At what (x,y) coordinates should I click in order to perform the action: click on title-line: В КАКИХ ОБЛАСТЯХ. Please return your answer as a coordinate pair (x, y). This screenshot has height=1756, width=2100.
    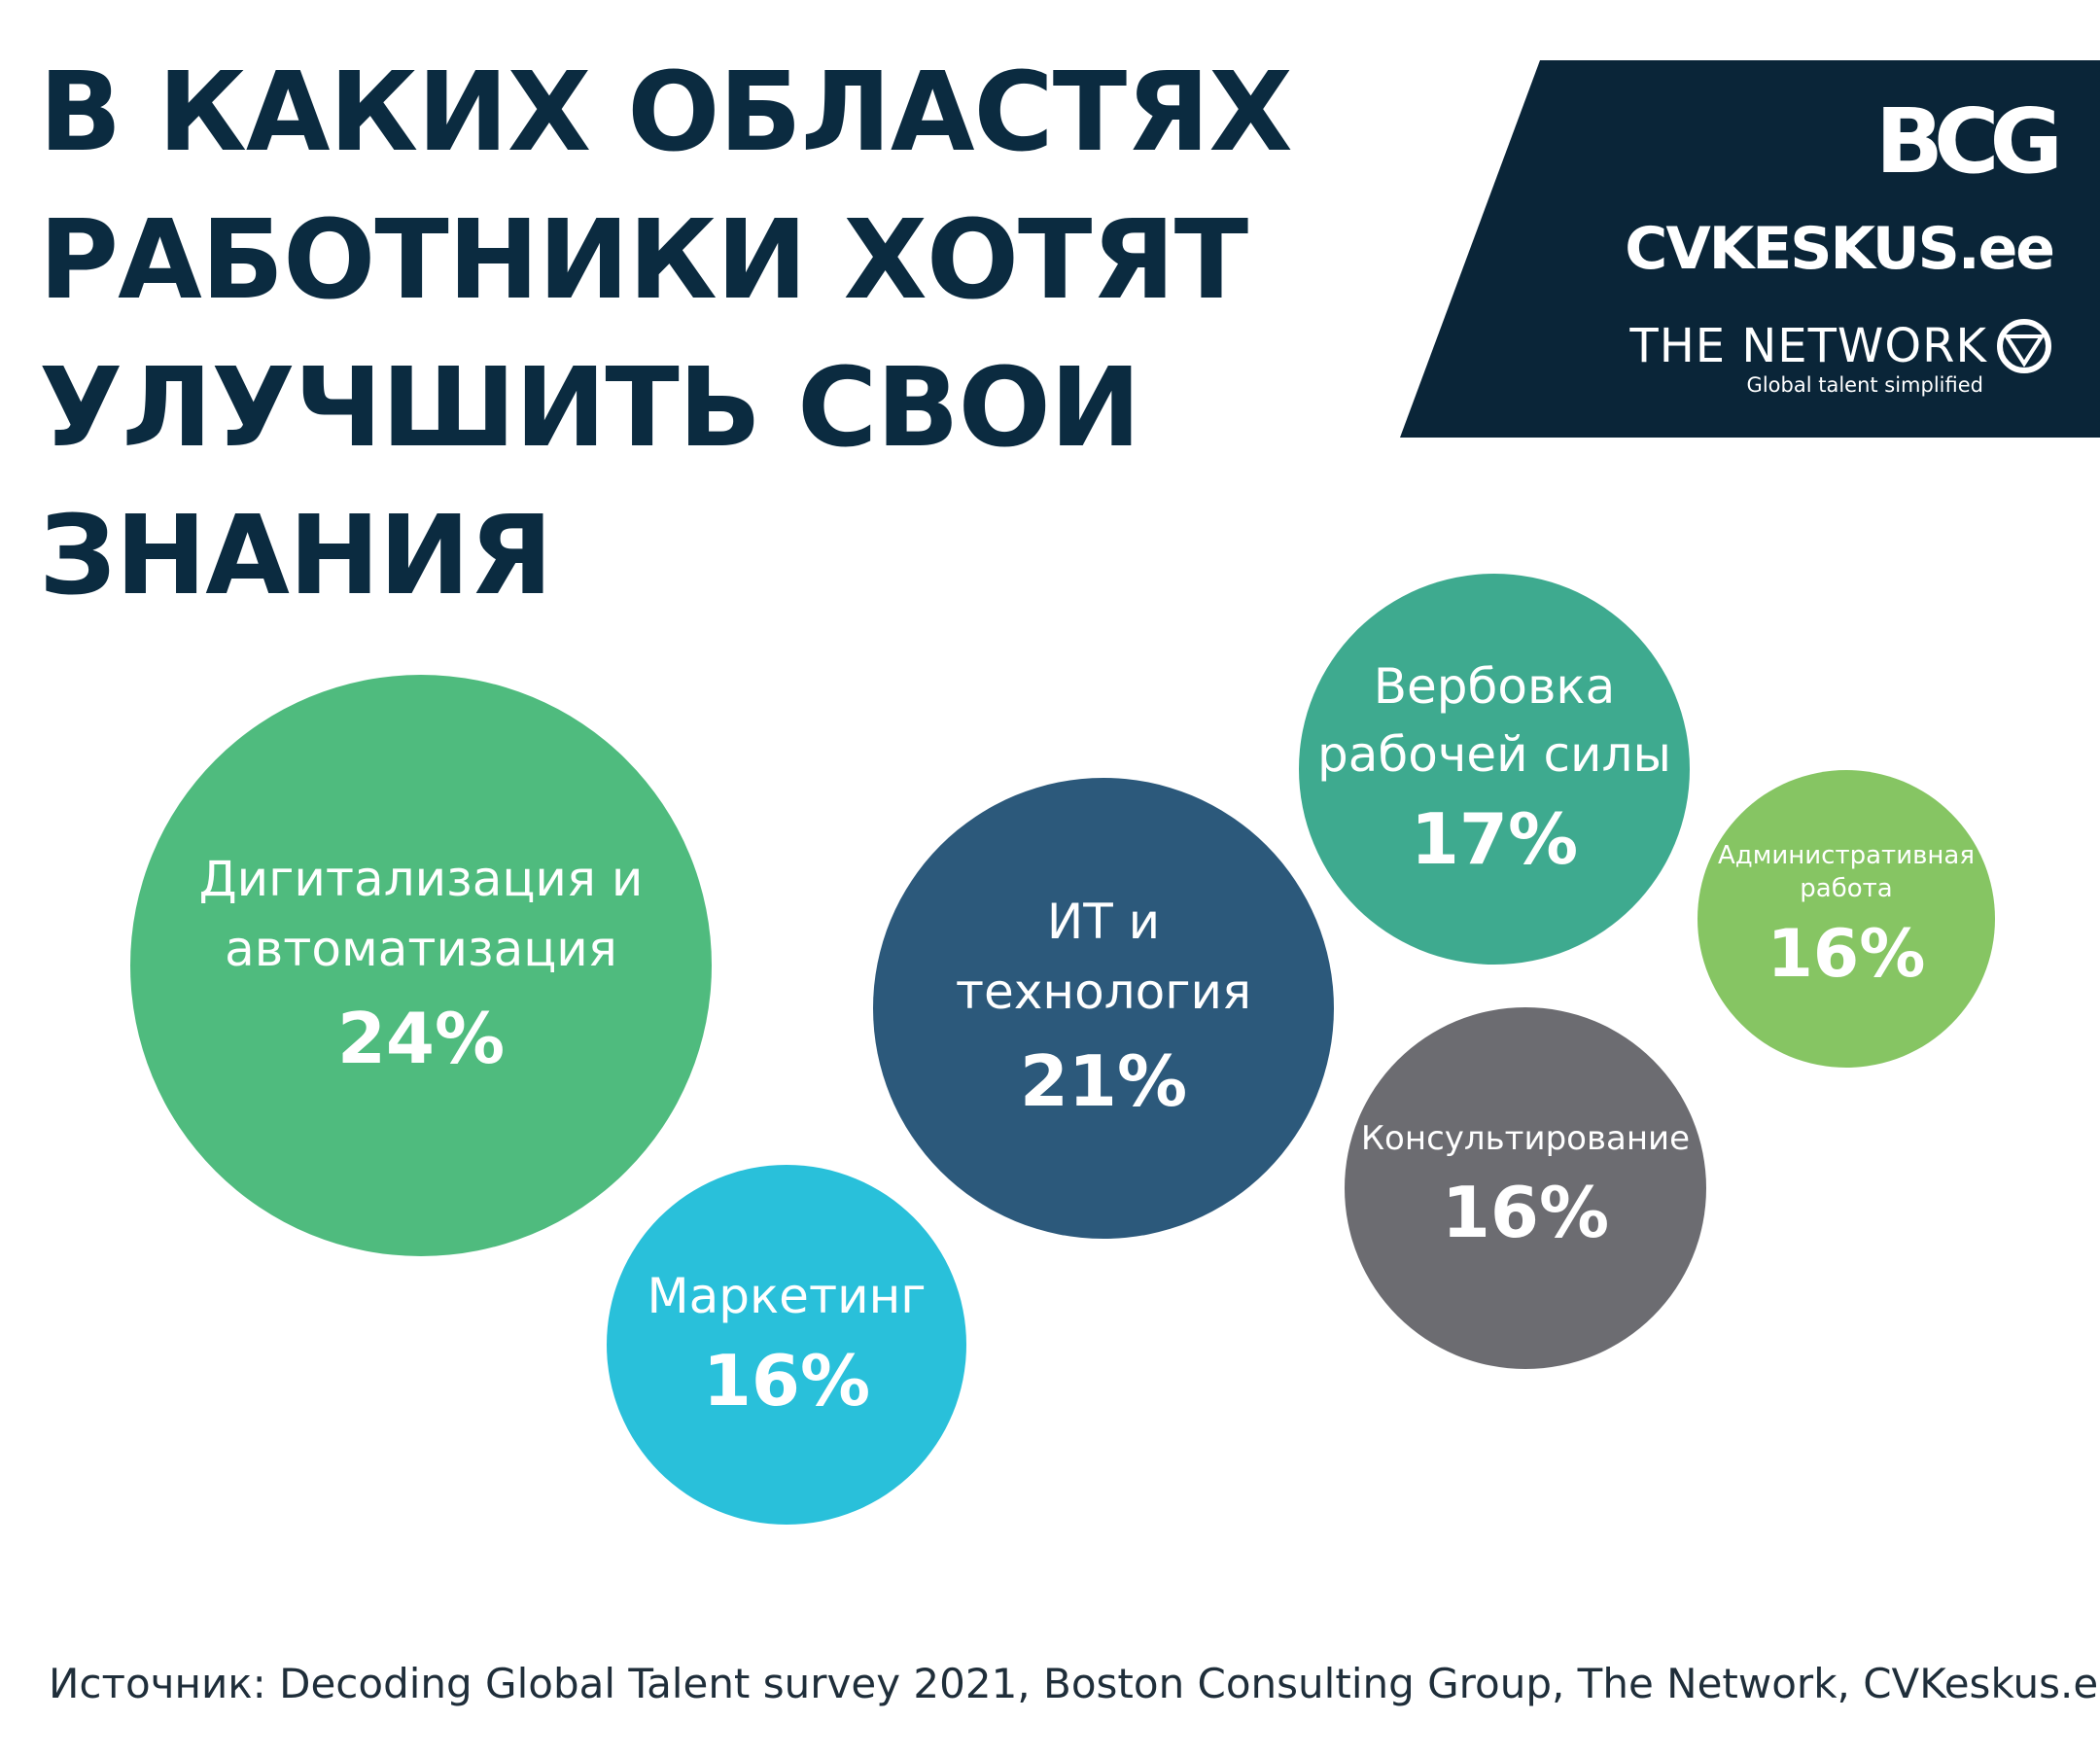
    Looking at the image, I should click on (666, 113).